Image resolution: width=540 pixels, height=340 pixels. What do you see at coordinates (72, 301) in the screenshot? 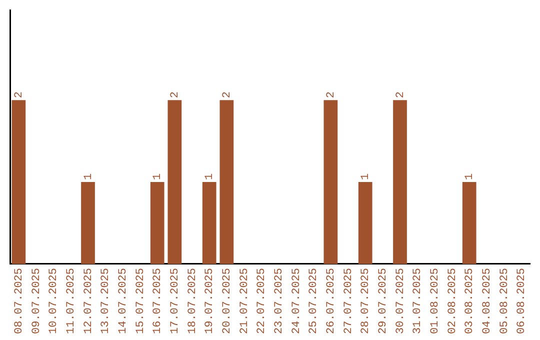
I see `x-tick-label: 11.07.2025` at bounding box center [72, 301].